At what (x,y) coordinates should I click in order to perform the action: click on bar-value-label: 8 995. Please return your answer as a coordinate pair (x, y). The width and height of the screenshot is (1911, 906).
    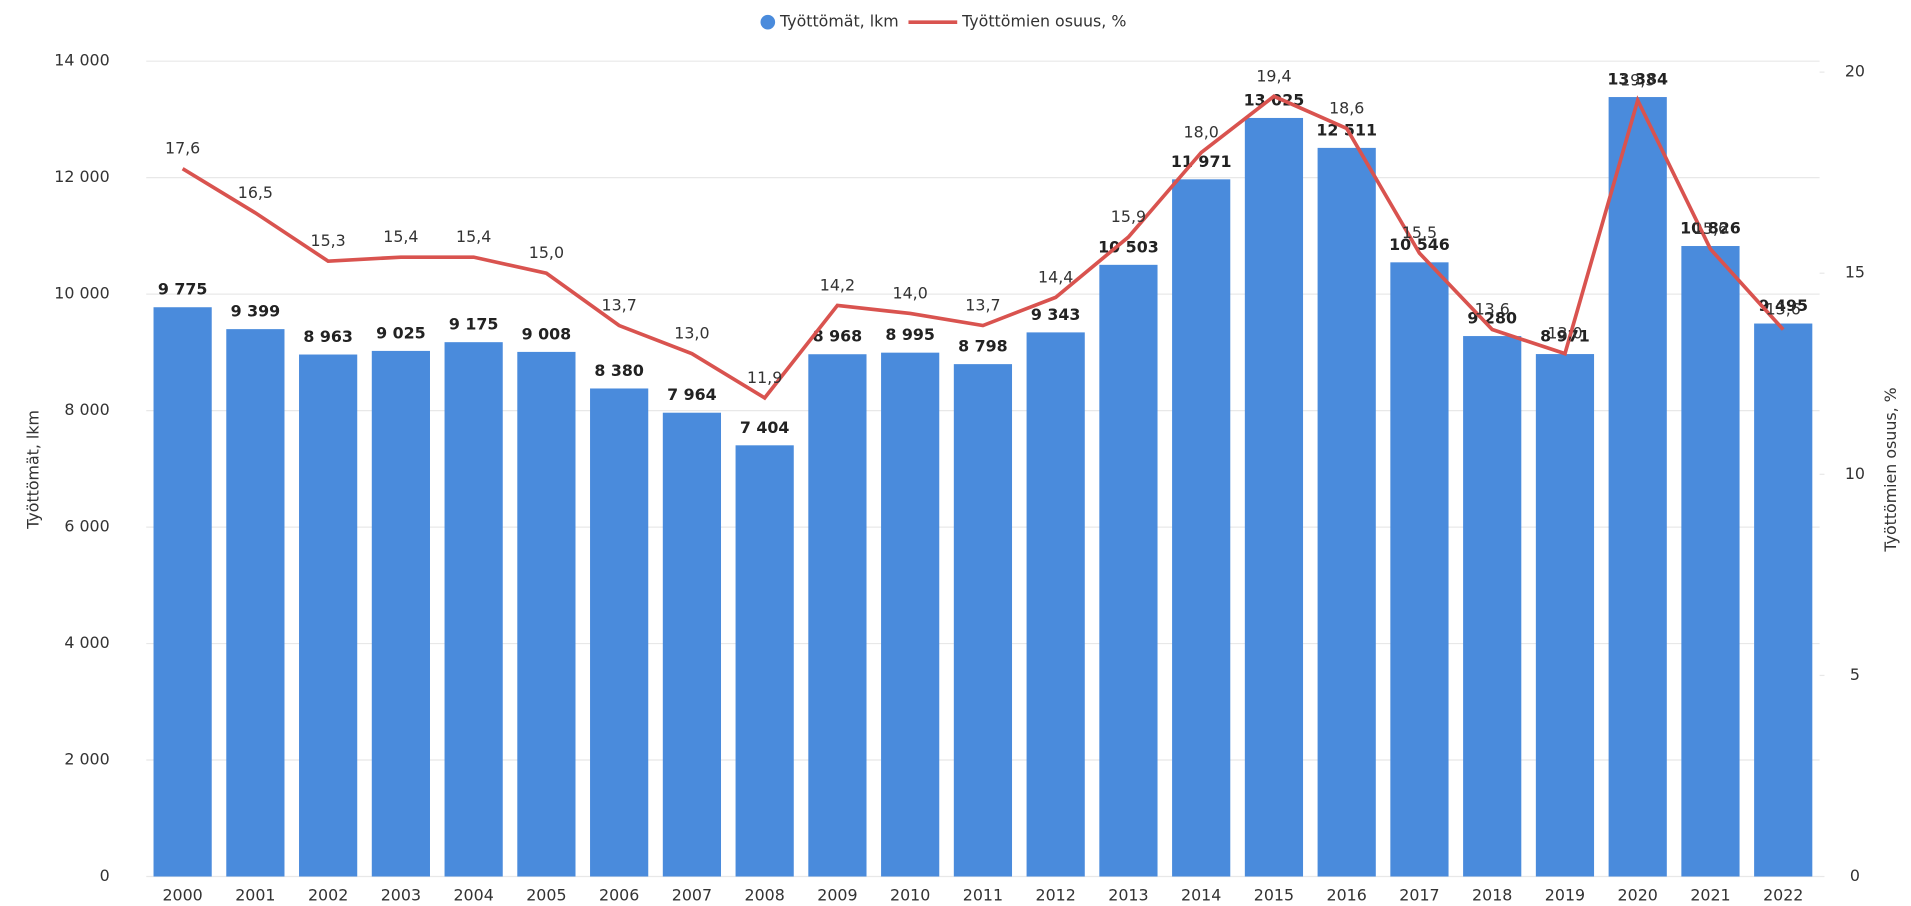
    Looking at the image, I should click on (910, 334).